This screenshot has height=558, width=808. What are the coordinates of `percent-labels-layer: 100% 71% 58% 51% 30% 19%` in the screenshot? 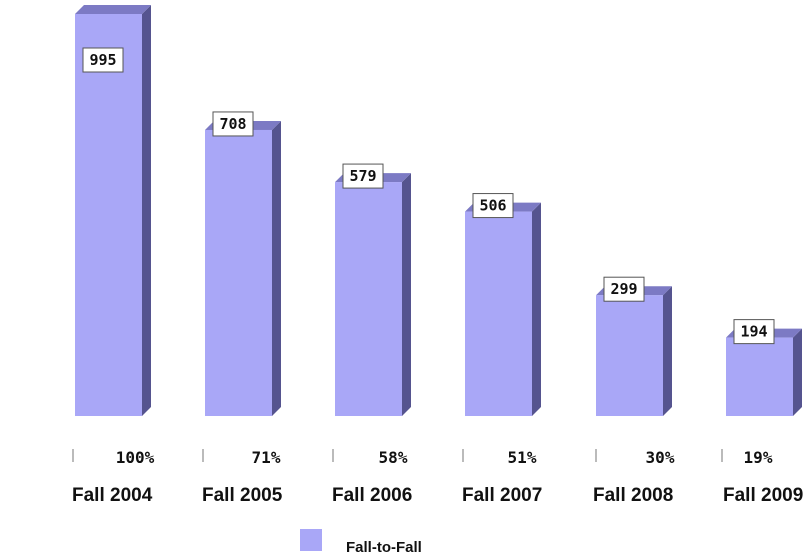 It's located at (422, 457).